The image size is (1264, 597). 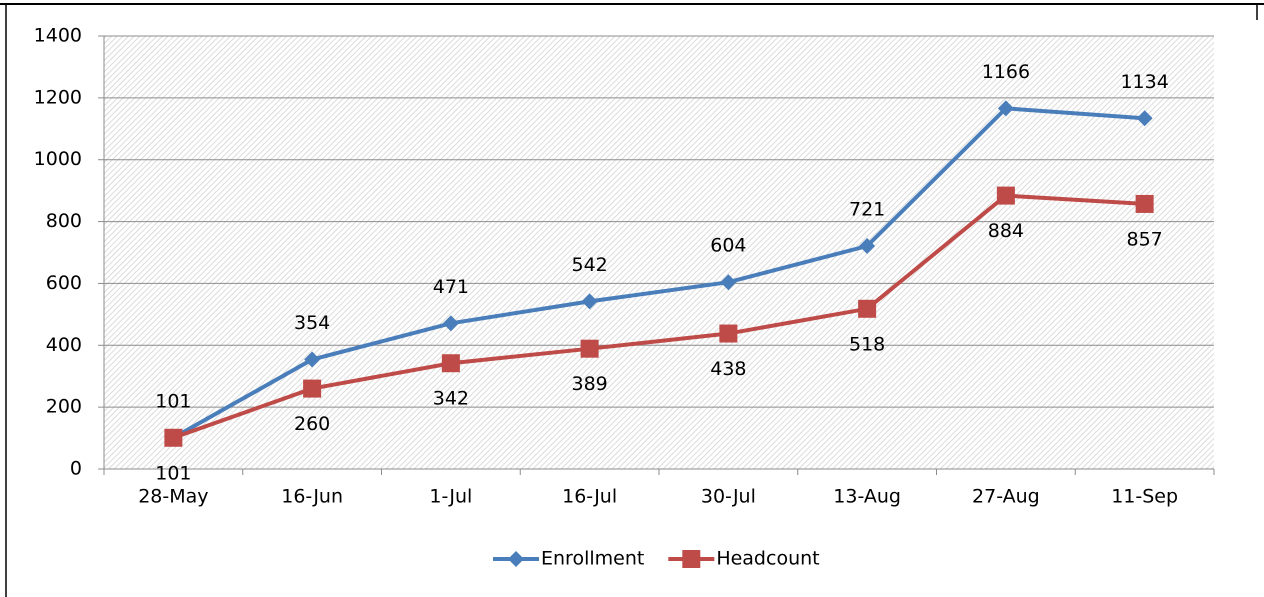 What do you see at coordinates (728, 497) in the screenshot?
I see `x-tick-label: 30-Jul` at bounding box center [728, 497].